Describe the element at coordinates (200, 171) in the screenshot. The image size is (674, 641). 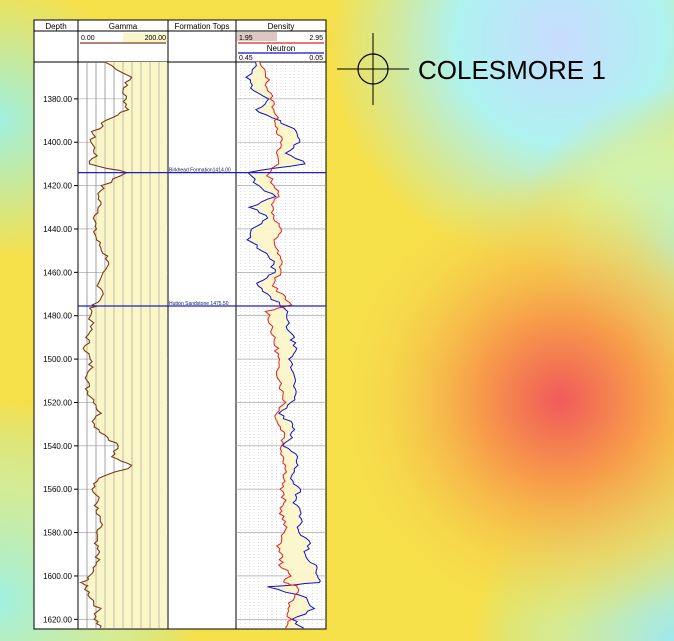
I see `formation-top-label: Birkhead Formation1414.00` at that location.